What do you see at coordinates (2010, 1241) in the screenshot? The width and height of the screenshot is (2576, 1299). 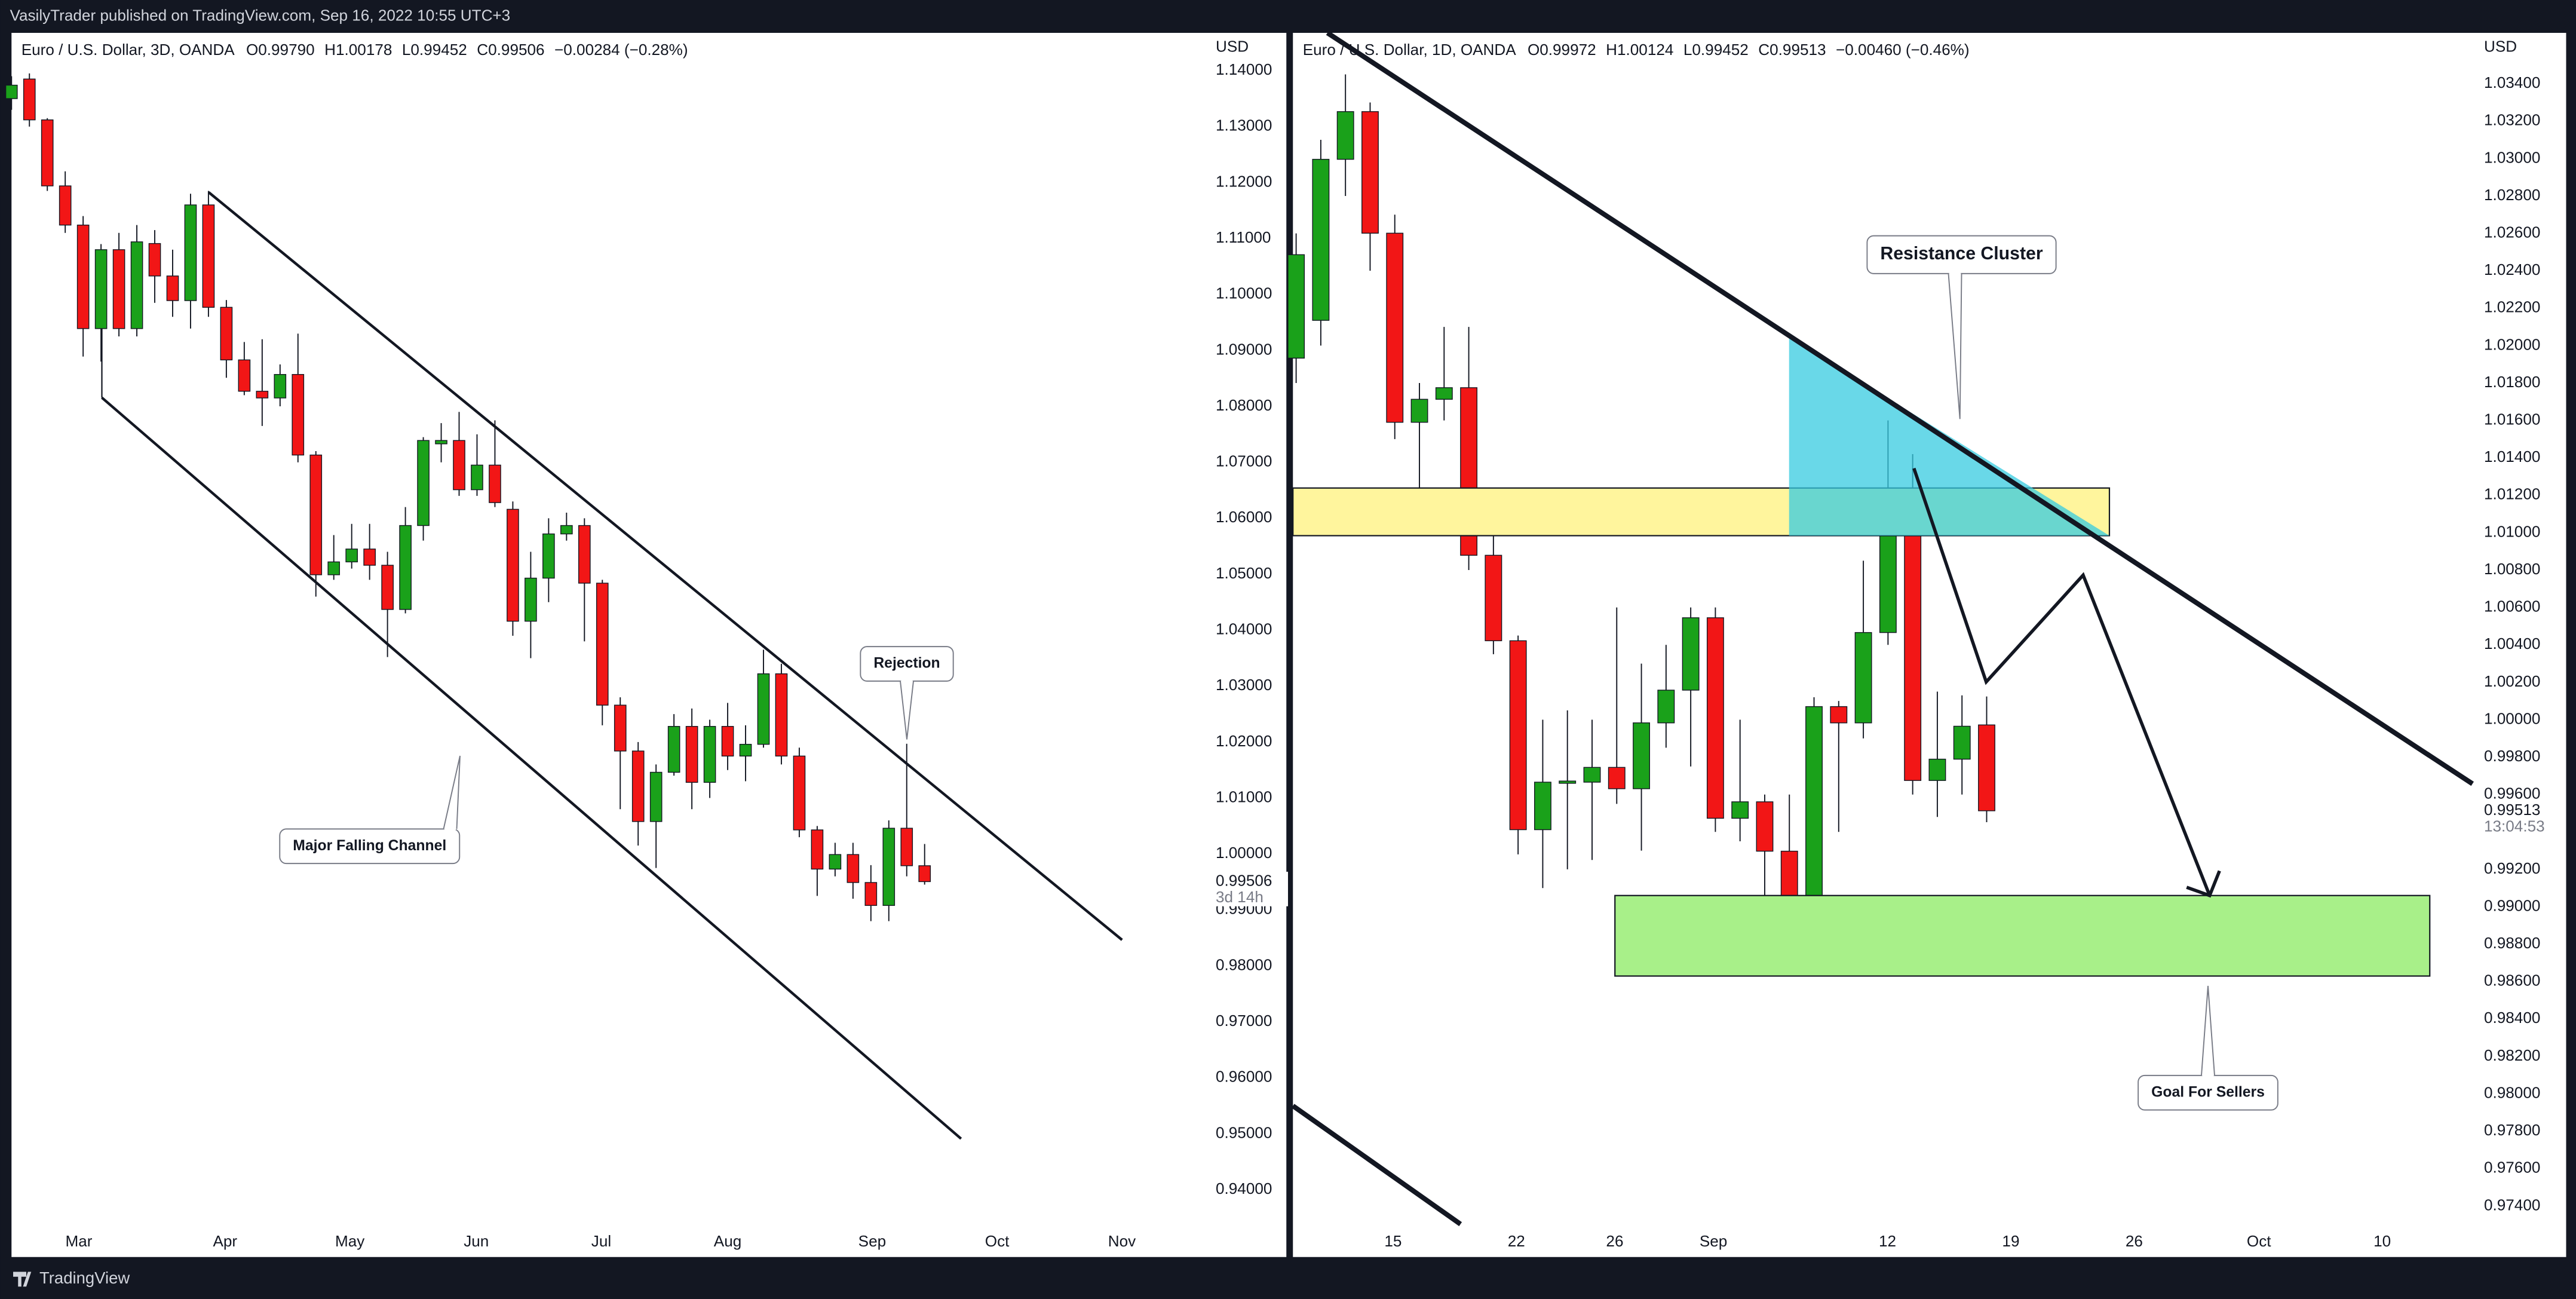 I see `x-tick-label: 19` at bounding box center [2010, 1241].